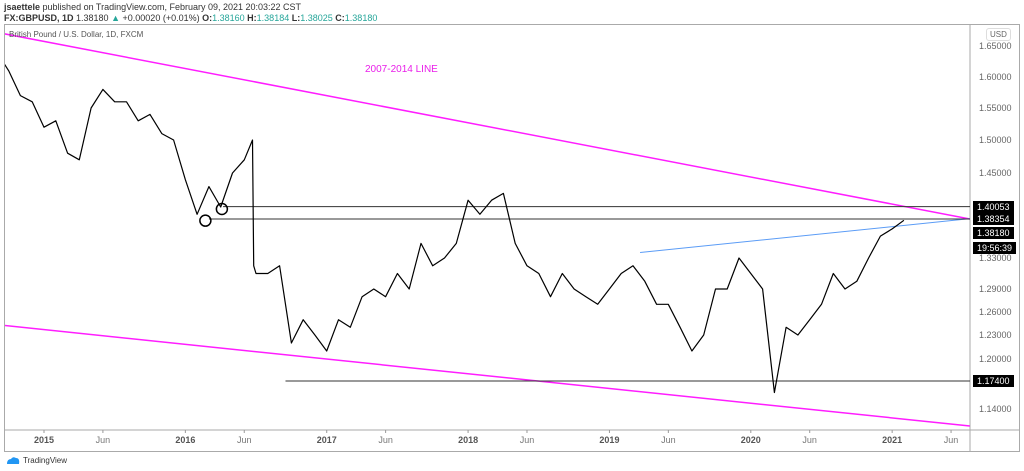 This screenshot has height=471, width=1024. I want to click on low-value: 1.38025, so click(316, 18).